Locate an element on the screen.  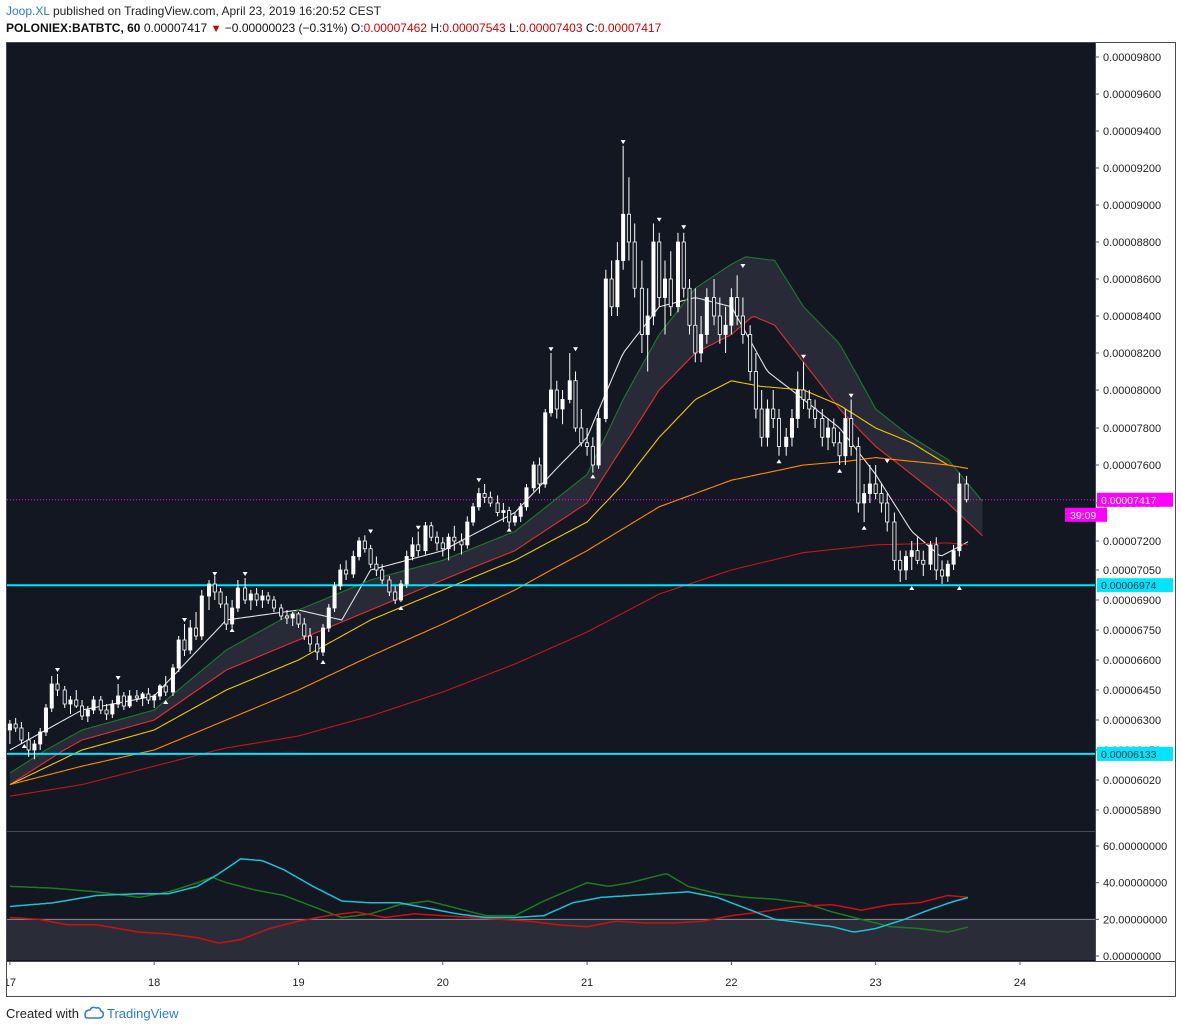
price-tick-label: 0.00006600 is located at coordinates (1132, 661).